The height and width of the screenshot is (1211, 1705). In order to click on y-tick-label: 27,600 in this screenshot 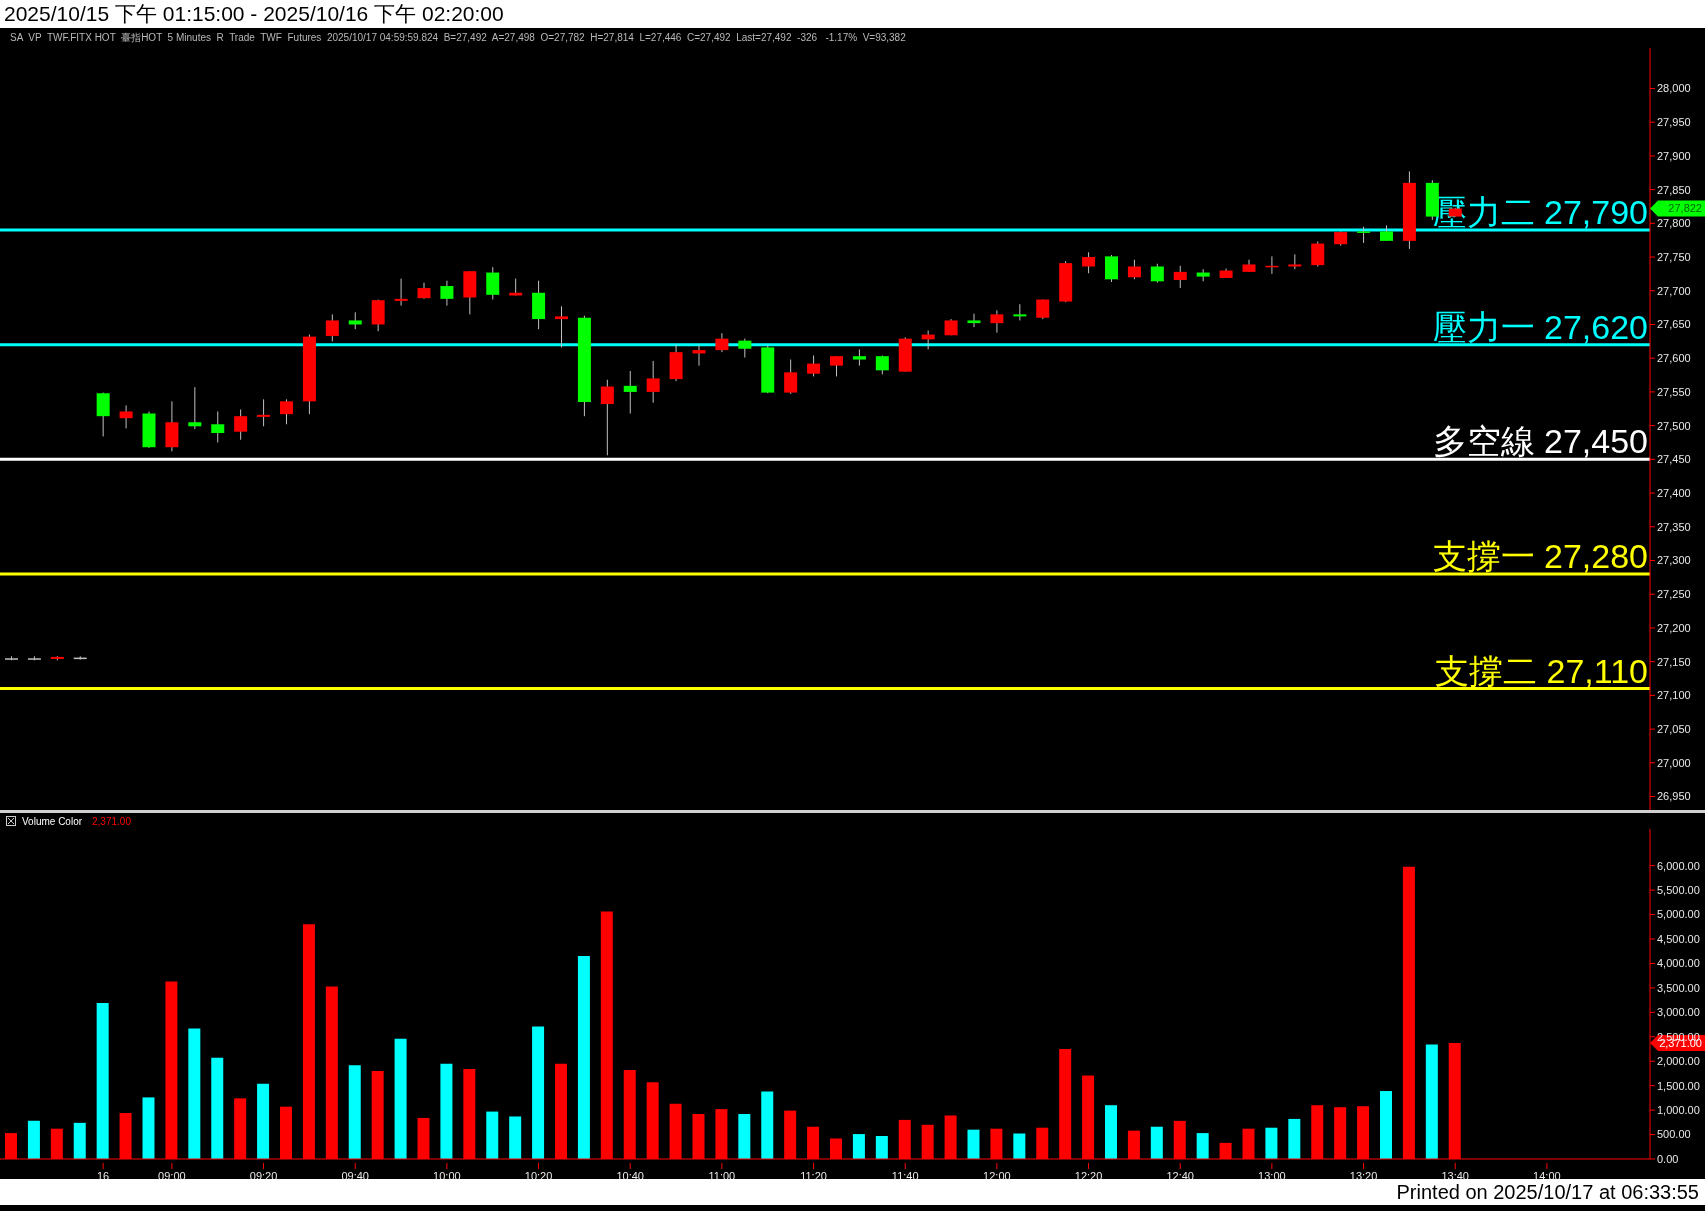, I will do `click(1674, 358)`.